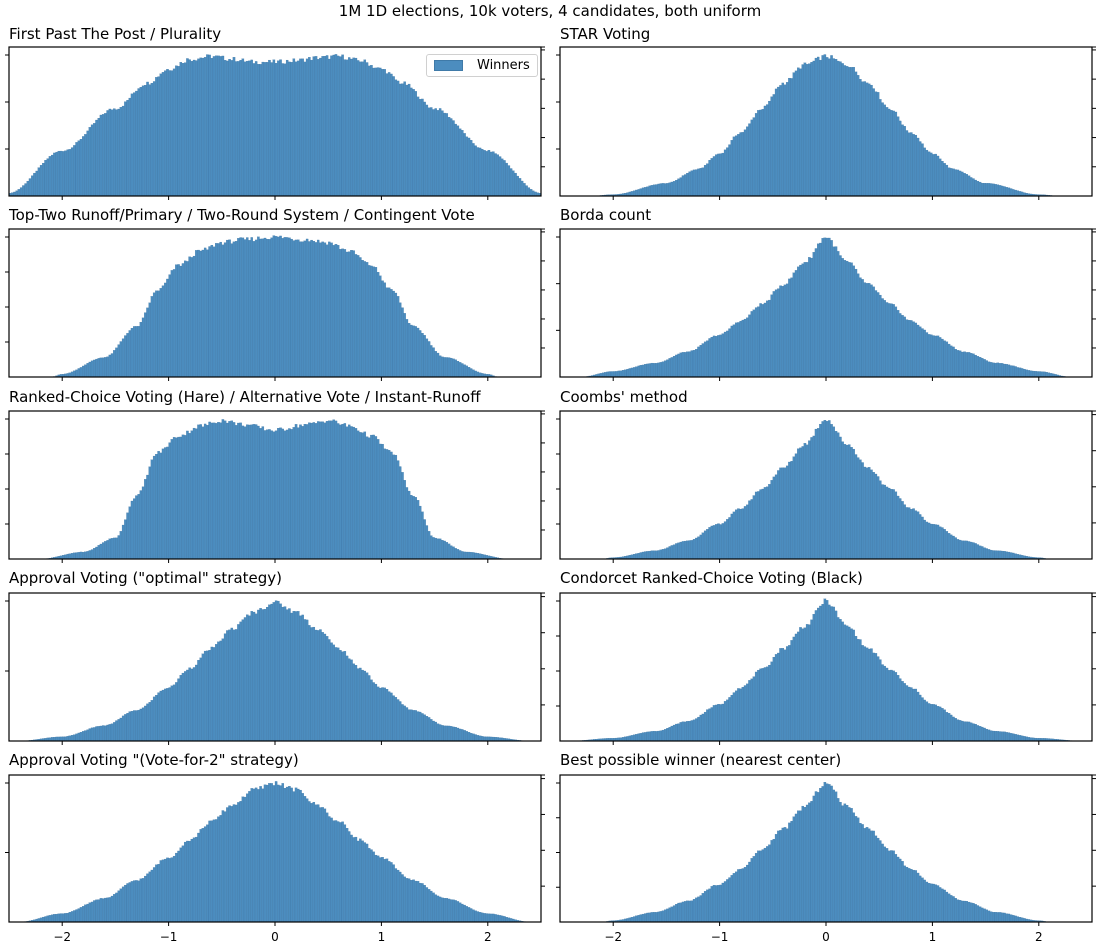 The image size is (1100, 950). What do you see at coordinates (826, 490) in the screenshot?
I see `histogram-bars` at bounding box center [826, 490].